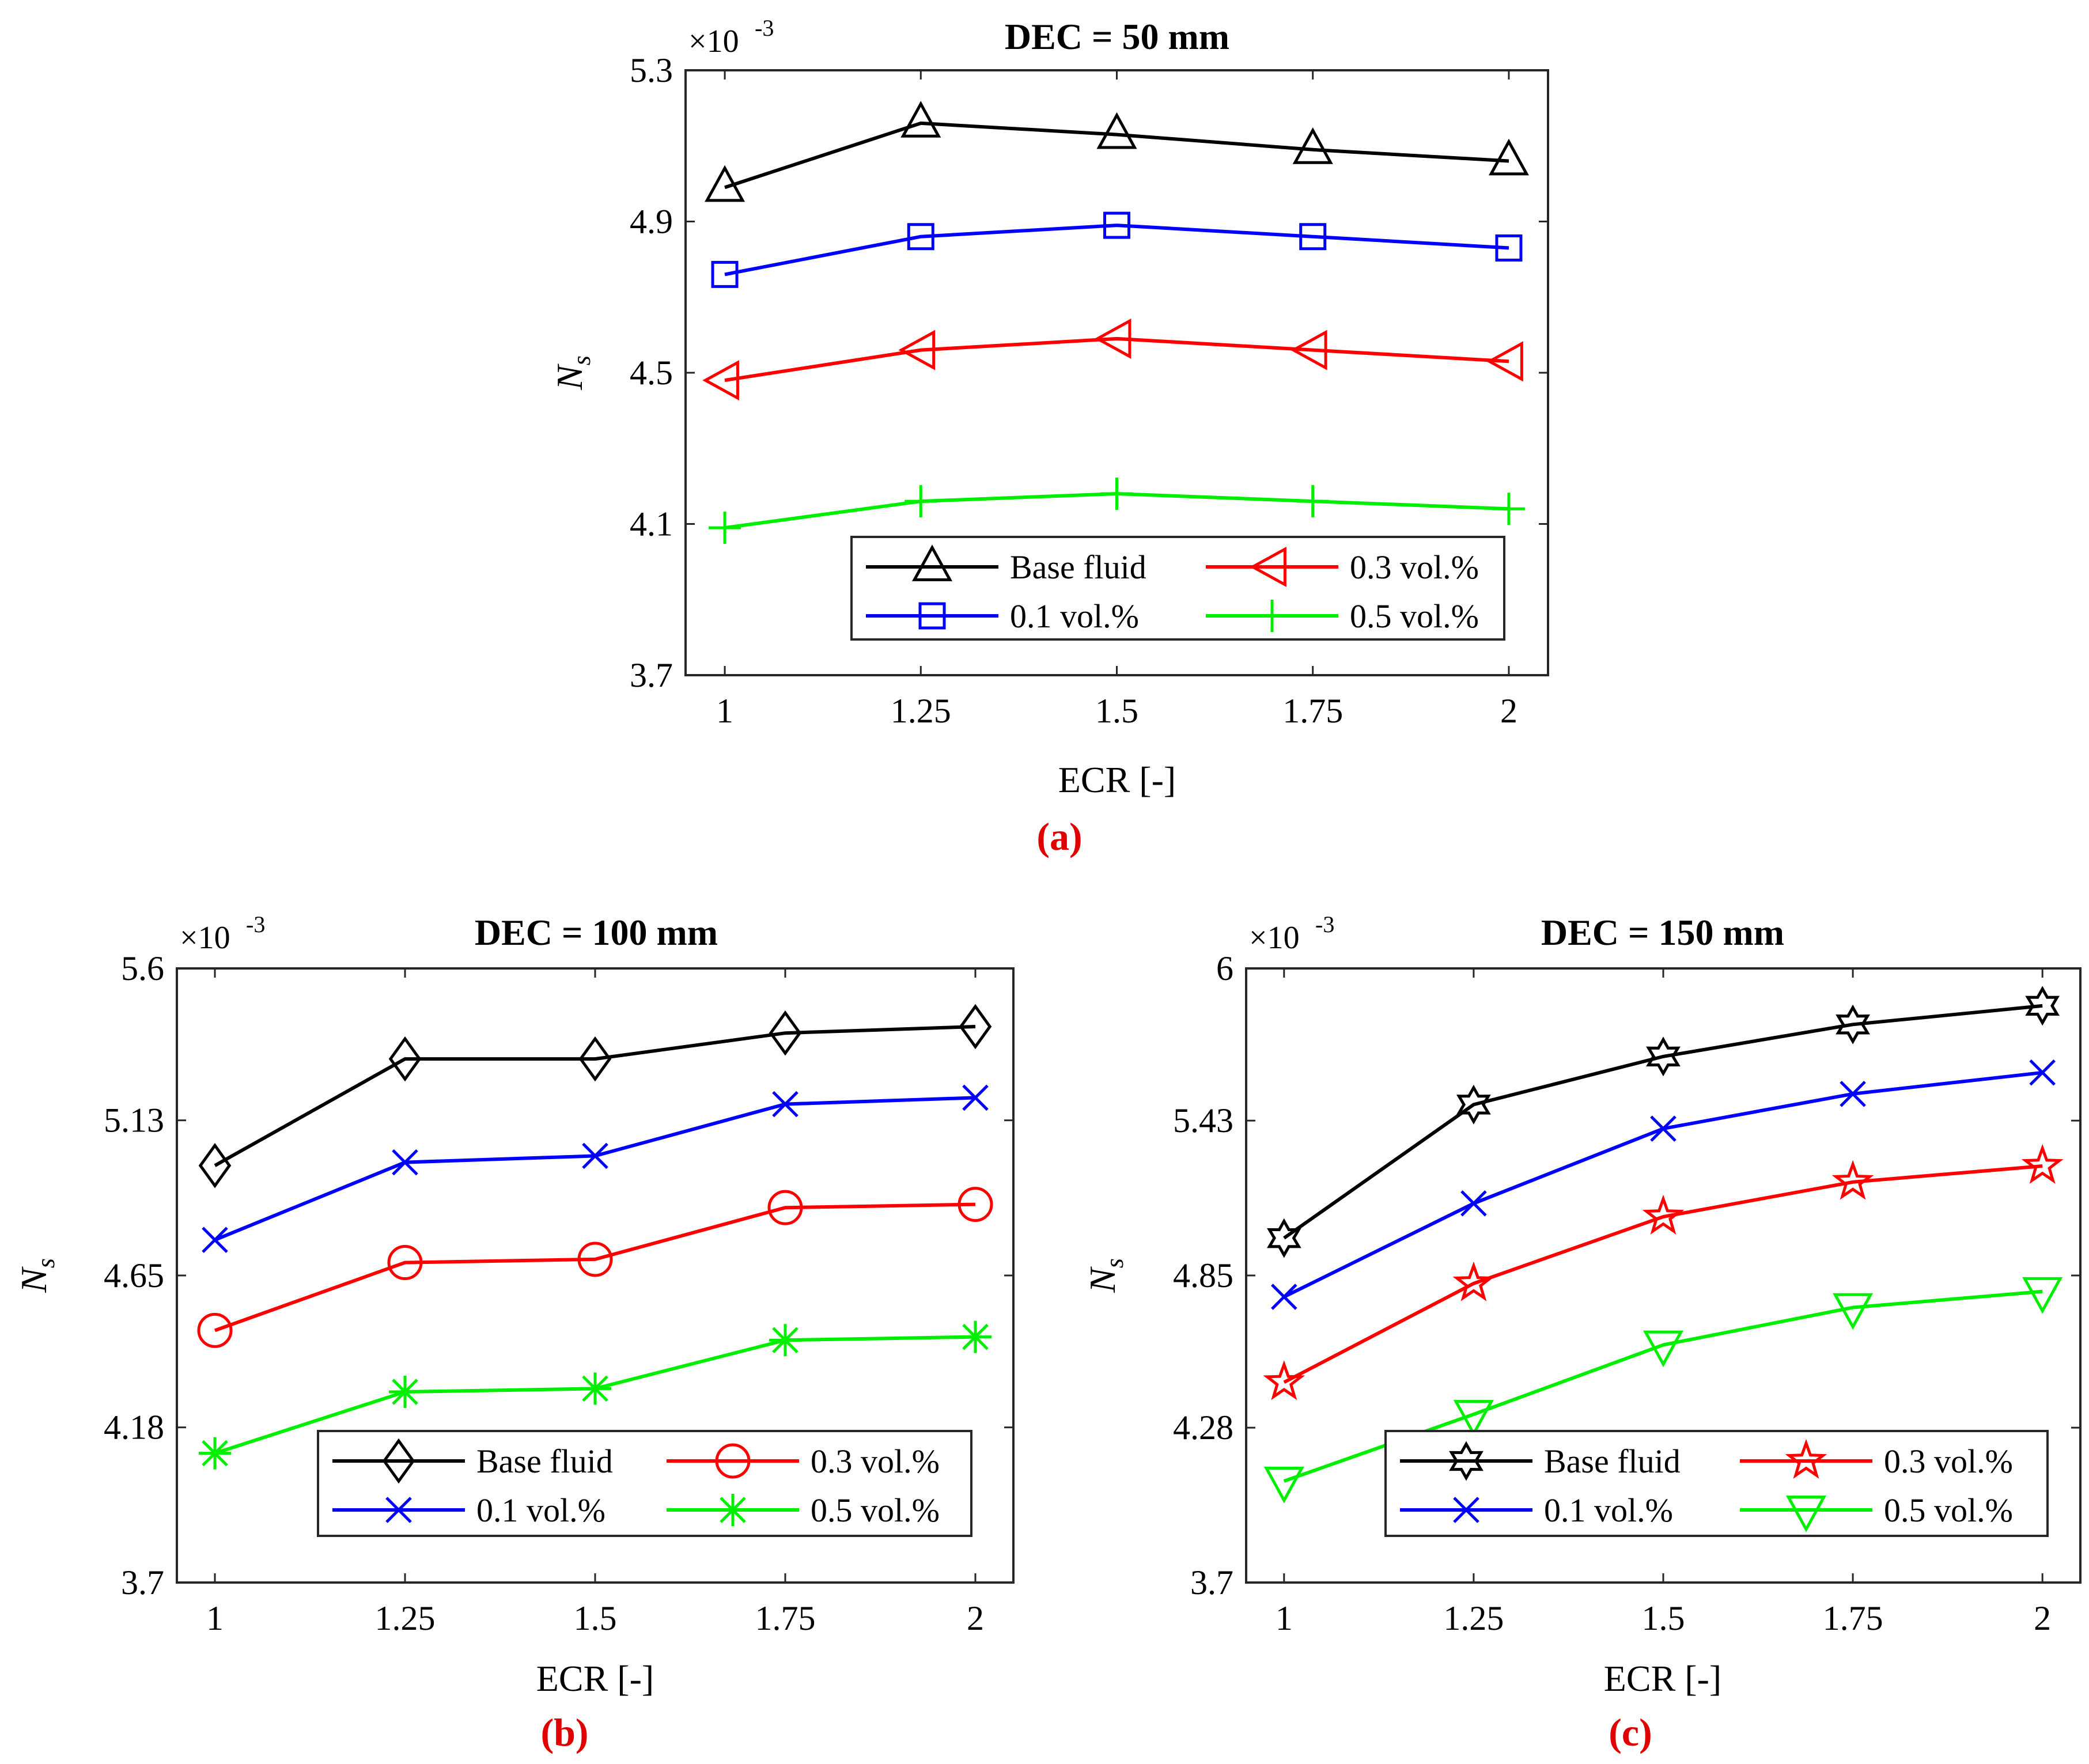 This screenshot has width=2089, height=1764. Describe the element at coordinates (215, 1618) in the screenshot. I see `panel-b-x-tick-label: 1` at that location.